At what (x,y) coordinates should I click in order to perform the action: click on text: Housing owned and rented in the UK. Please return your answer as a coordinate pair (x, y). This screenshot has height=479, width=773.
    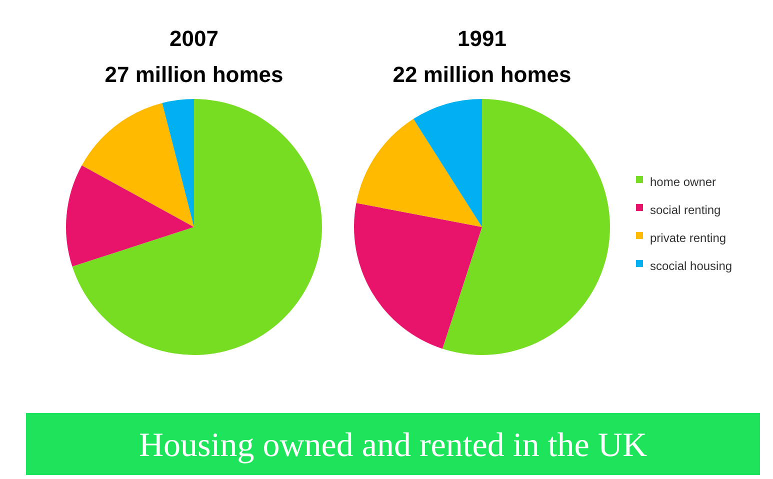
    Looking at the image, I should click on (393, 445).